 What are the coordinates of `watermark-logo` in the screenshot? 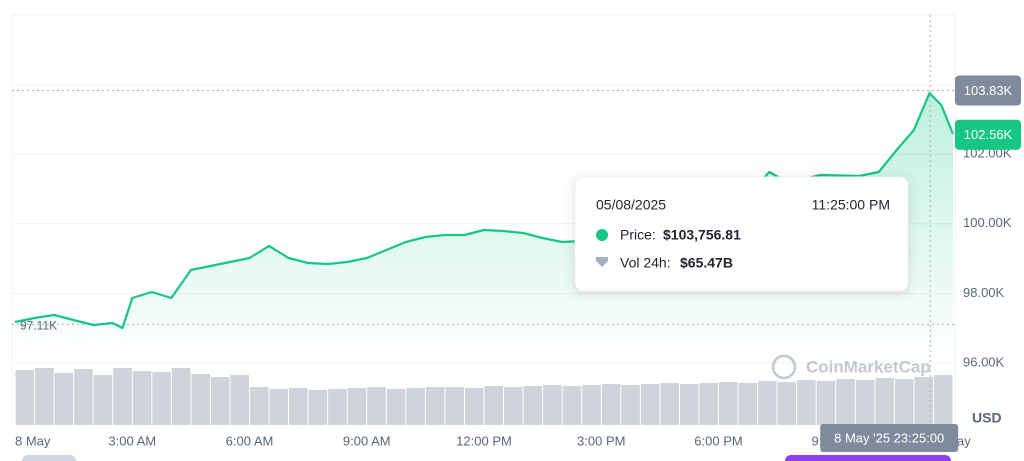 It's located at (784, 367).